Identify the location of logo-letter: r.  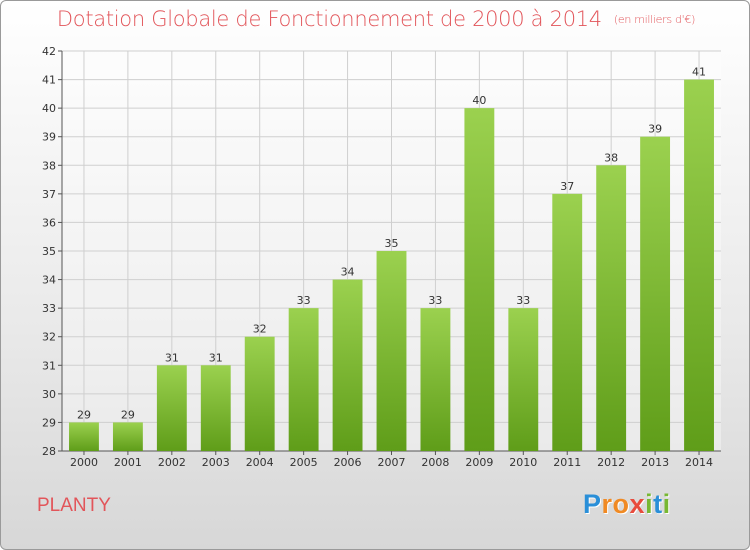
(607, 504).